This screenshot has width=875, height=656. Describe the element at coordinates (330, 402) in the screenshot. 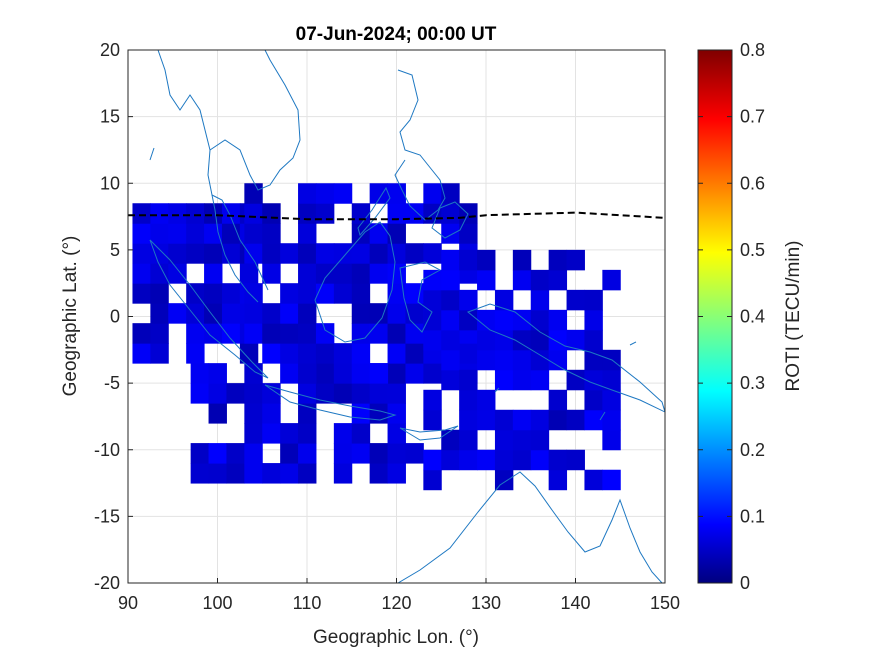

I see `coastline-java` at that location.